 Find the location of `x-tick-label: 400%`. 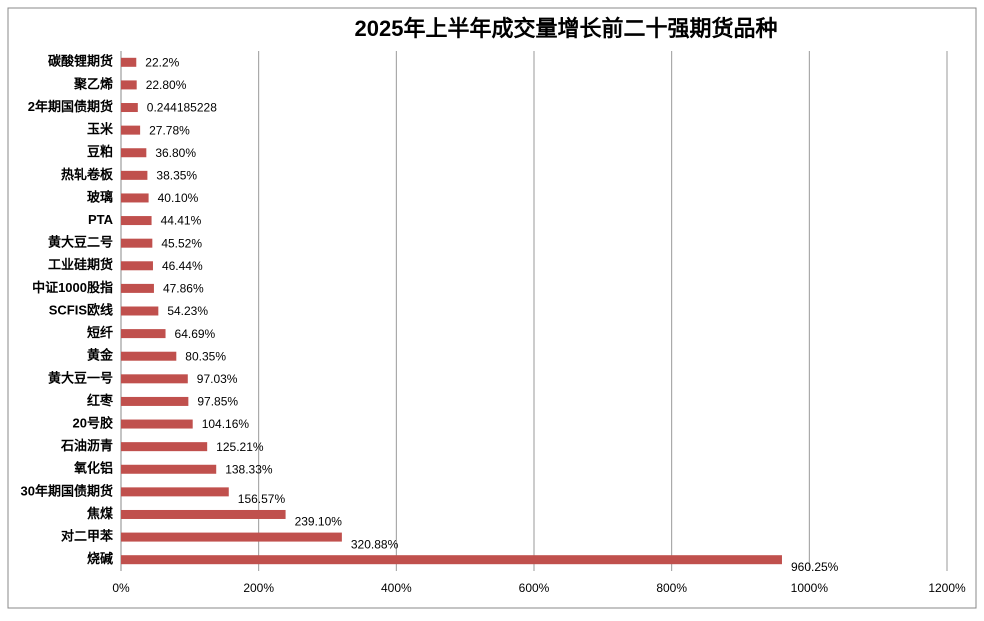

x-tick-label: 400% is located at coordinates (396, 588).